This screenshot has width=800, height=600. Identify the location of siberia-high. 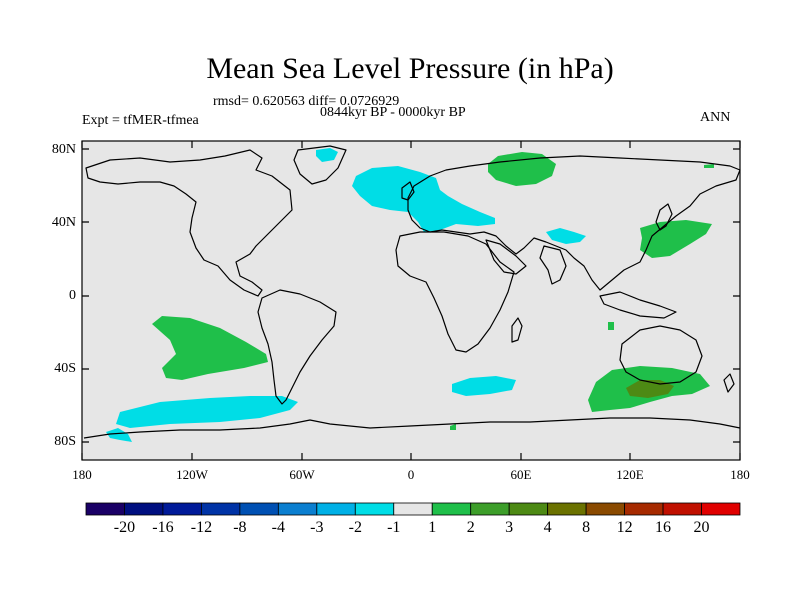
(522, 169).